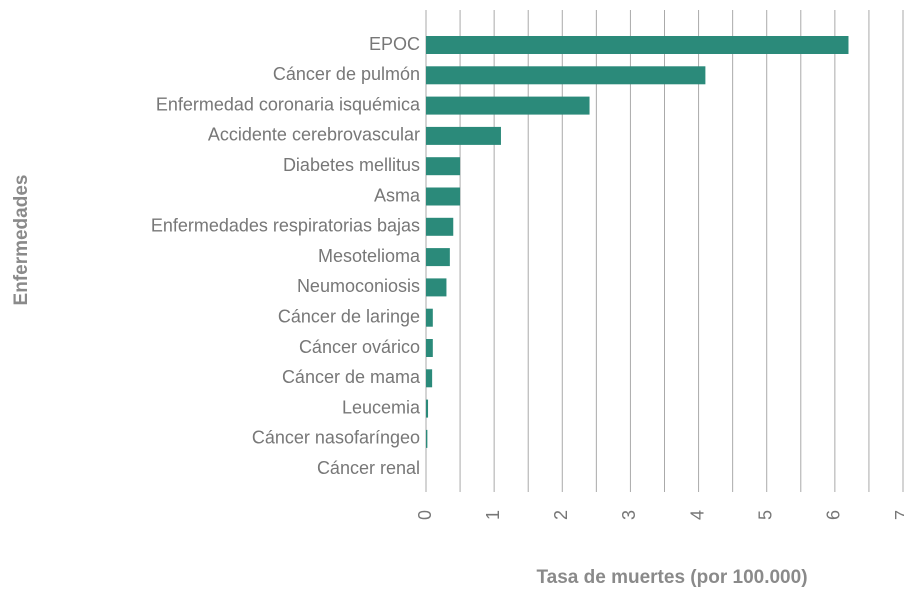  What do you see at coordinates (561, 515) in the screenshot?
I see `x-tick-label: 2` at bounding box center [561, 515].